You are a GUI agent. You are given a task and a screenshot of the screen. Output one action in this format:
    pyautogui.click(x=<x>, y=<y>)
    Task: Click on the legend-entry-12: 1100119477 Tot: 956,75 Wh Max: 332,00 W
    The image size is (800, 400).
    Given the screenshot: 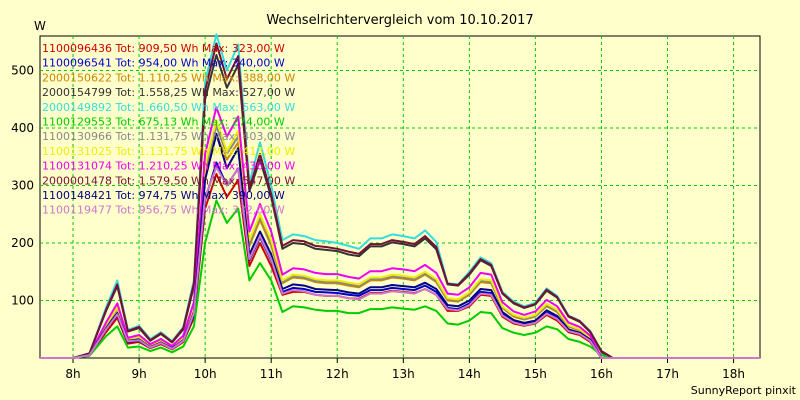 What is the action you would take?
    pyautogui.click(x=163, y=210)
    